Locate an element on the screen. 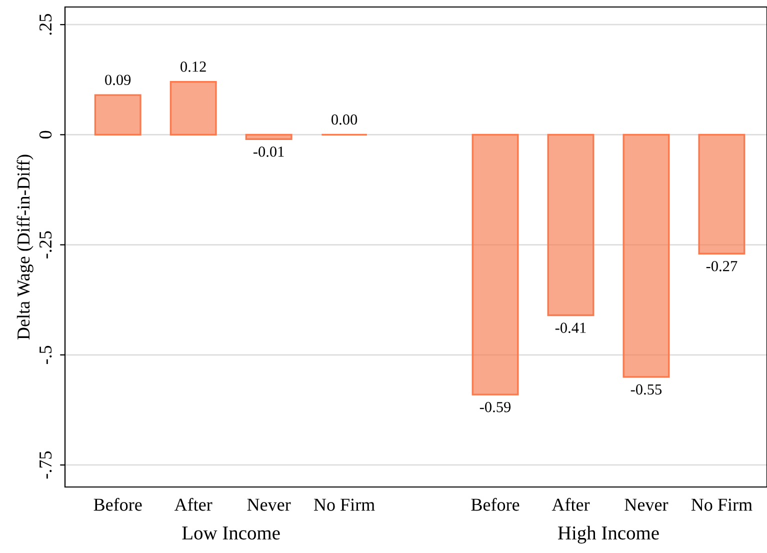  text: High Income is located at coordinates (608, 535).